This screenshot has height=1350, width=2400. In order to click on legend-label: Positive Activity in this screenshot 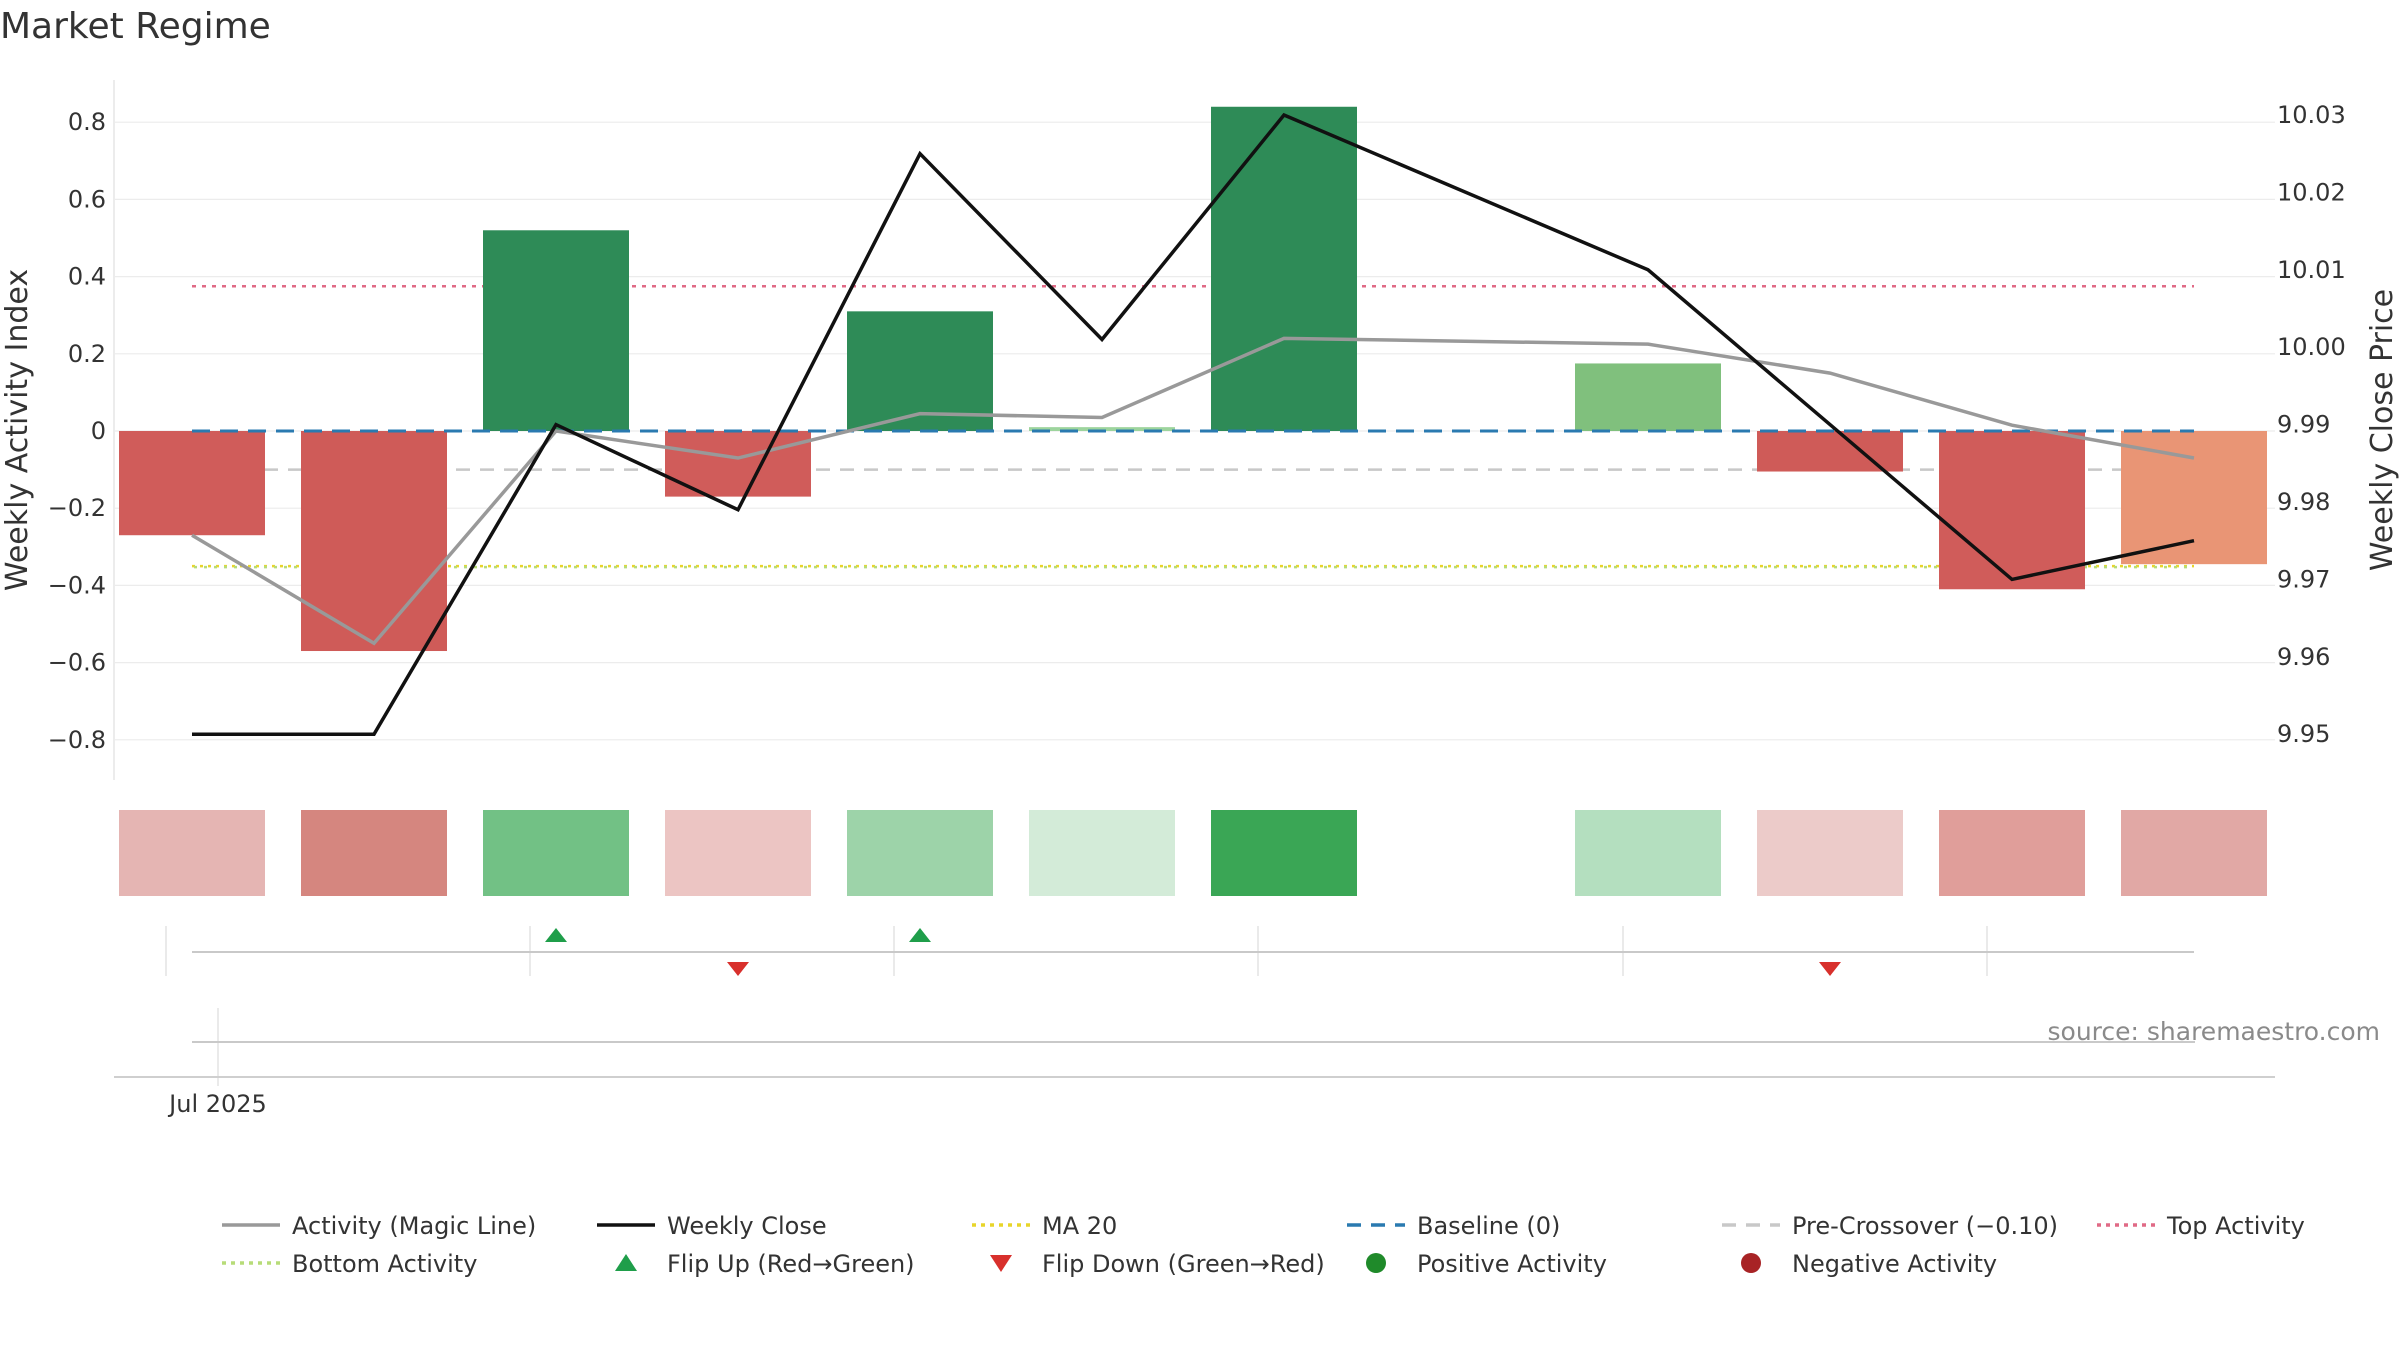, I will do `click(1512, 1264)`.